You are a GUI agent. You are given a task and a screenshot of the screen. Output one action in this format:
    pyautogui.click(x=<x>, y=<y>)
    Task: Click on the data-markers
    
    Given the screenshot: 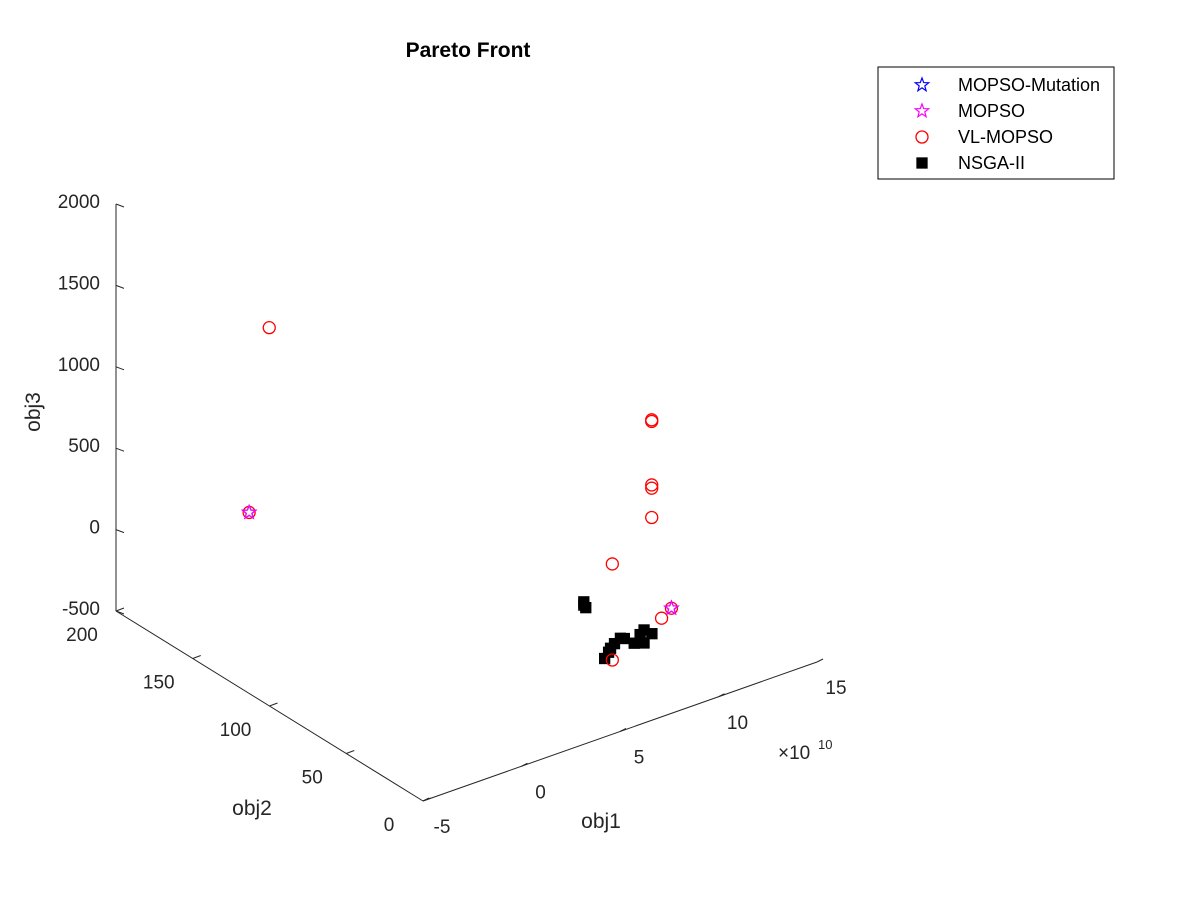 What is the action you would take?
    pyautogui.click(x=460, y=493)
    